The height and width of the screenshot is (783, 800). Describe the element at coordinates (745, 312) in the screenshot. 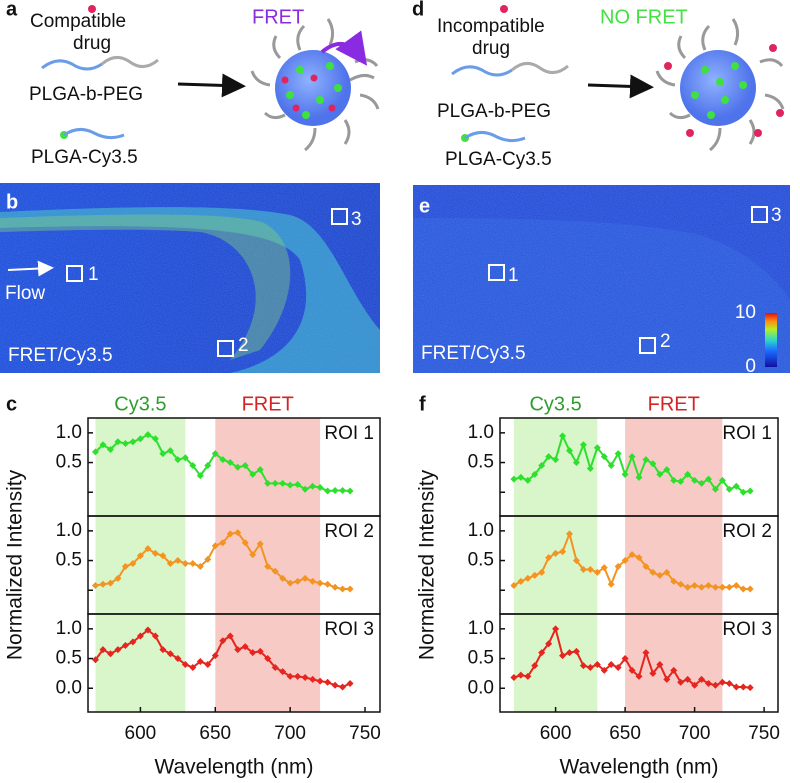

I see `colorbar-tick-label: 10` at that location.